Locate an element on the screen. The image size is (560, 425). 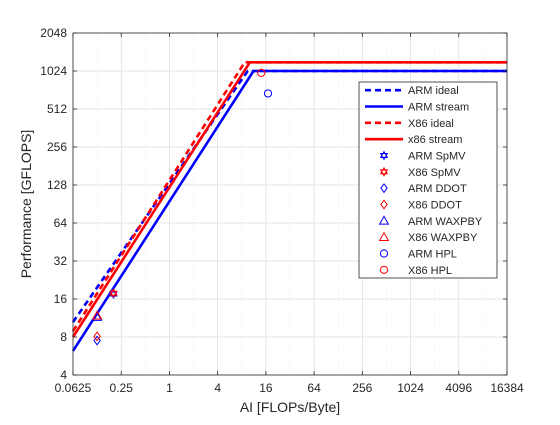
legend-swatch-arm-spmv is located at coordinates (384, 155).